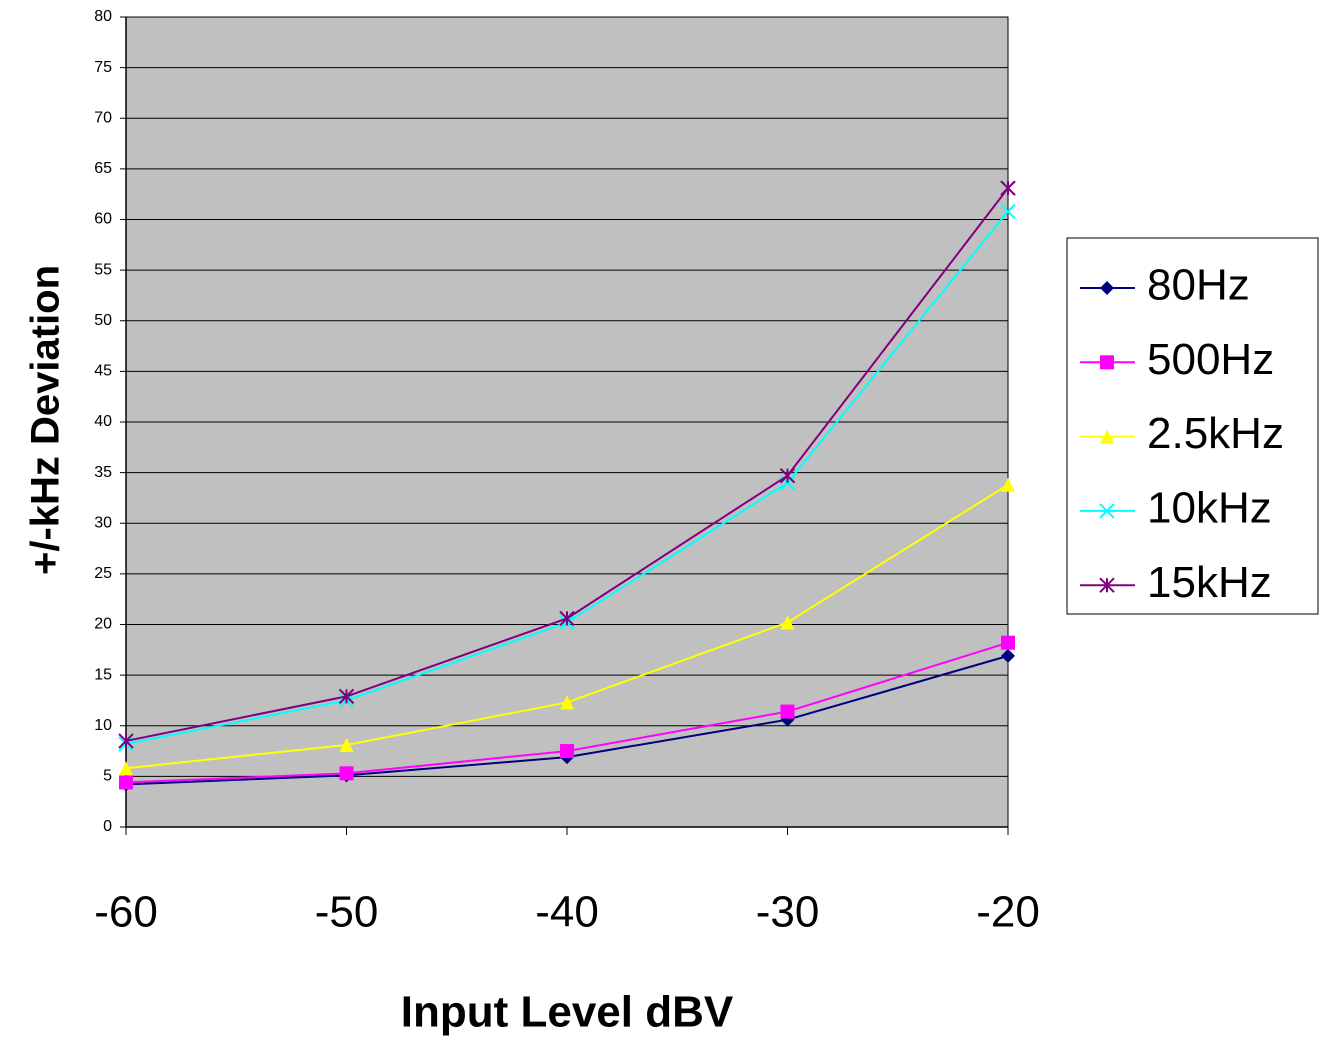  What do you see at coordinates (103, 472) in the screenshot?
I see `y-tick-label: 35` at bounding box center [103, 472].